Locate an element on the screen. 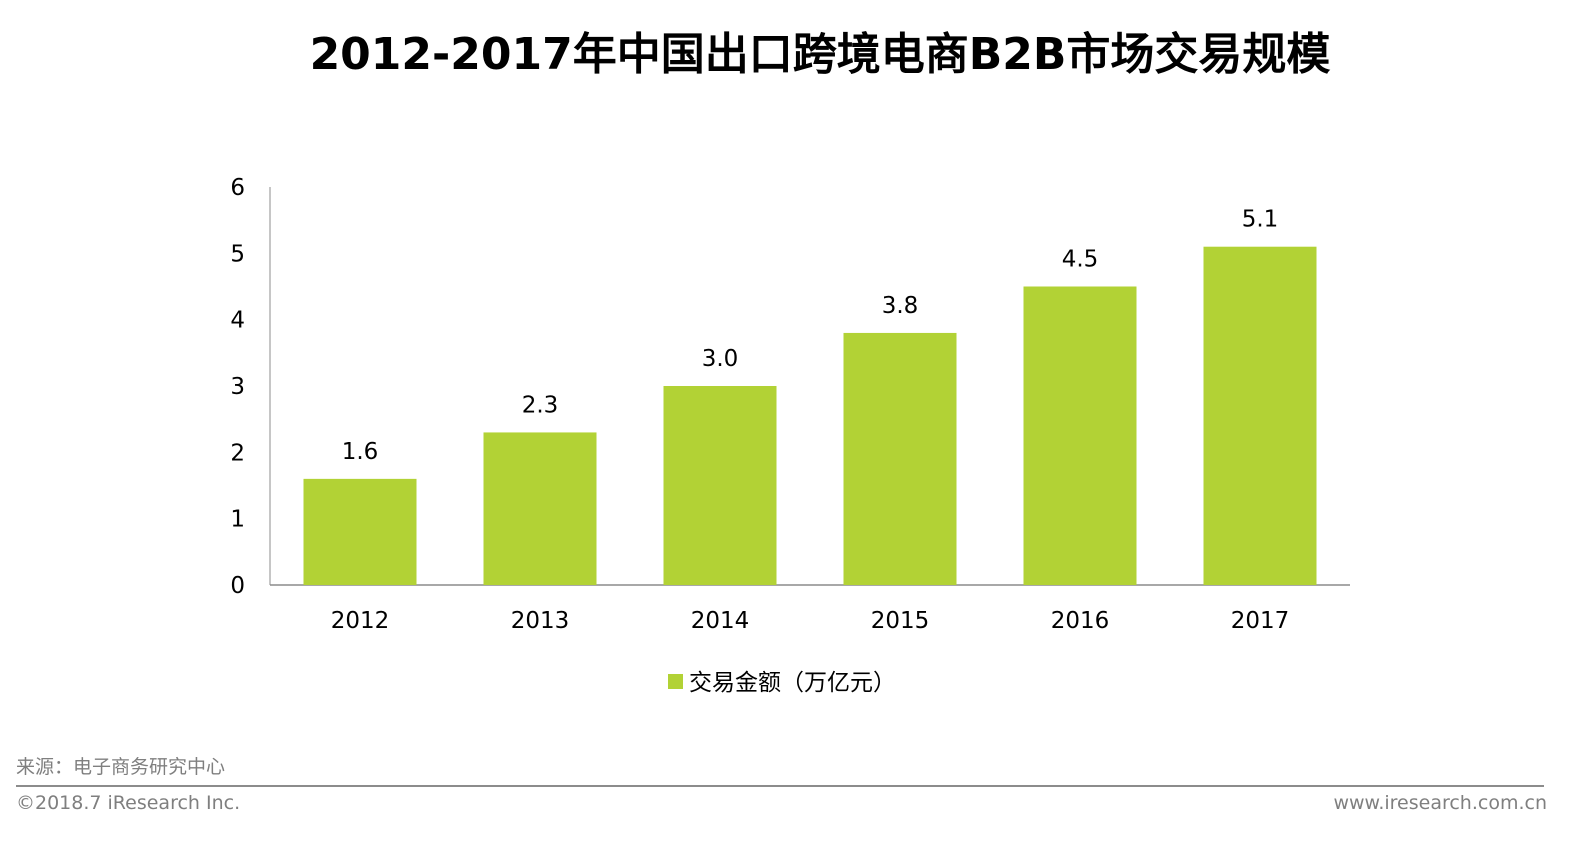  legend-swatch is located at coordinates (675, 681).